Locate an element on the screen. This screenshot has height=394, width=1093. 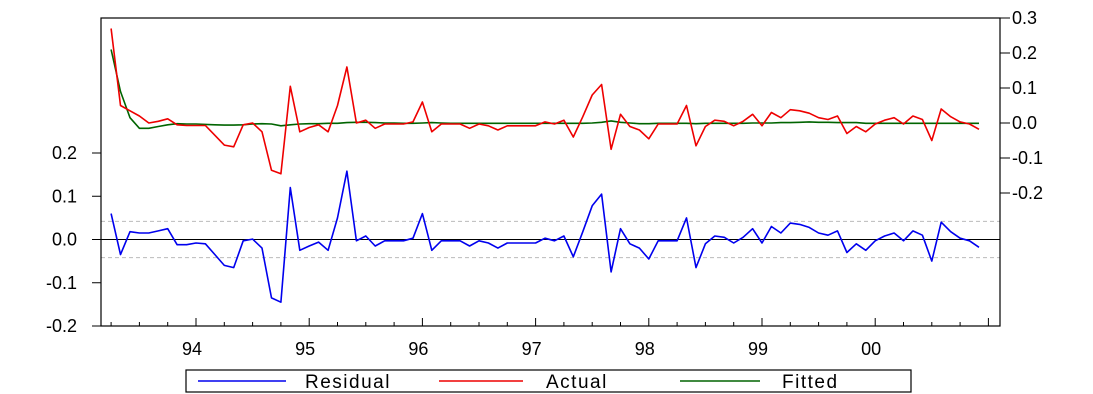
left-y-axis: 0.2 0.1 0.0 -0.1 -0.2 is located at coordinates (73, 239).